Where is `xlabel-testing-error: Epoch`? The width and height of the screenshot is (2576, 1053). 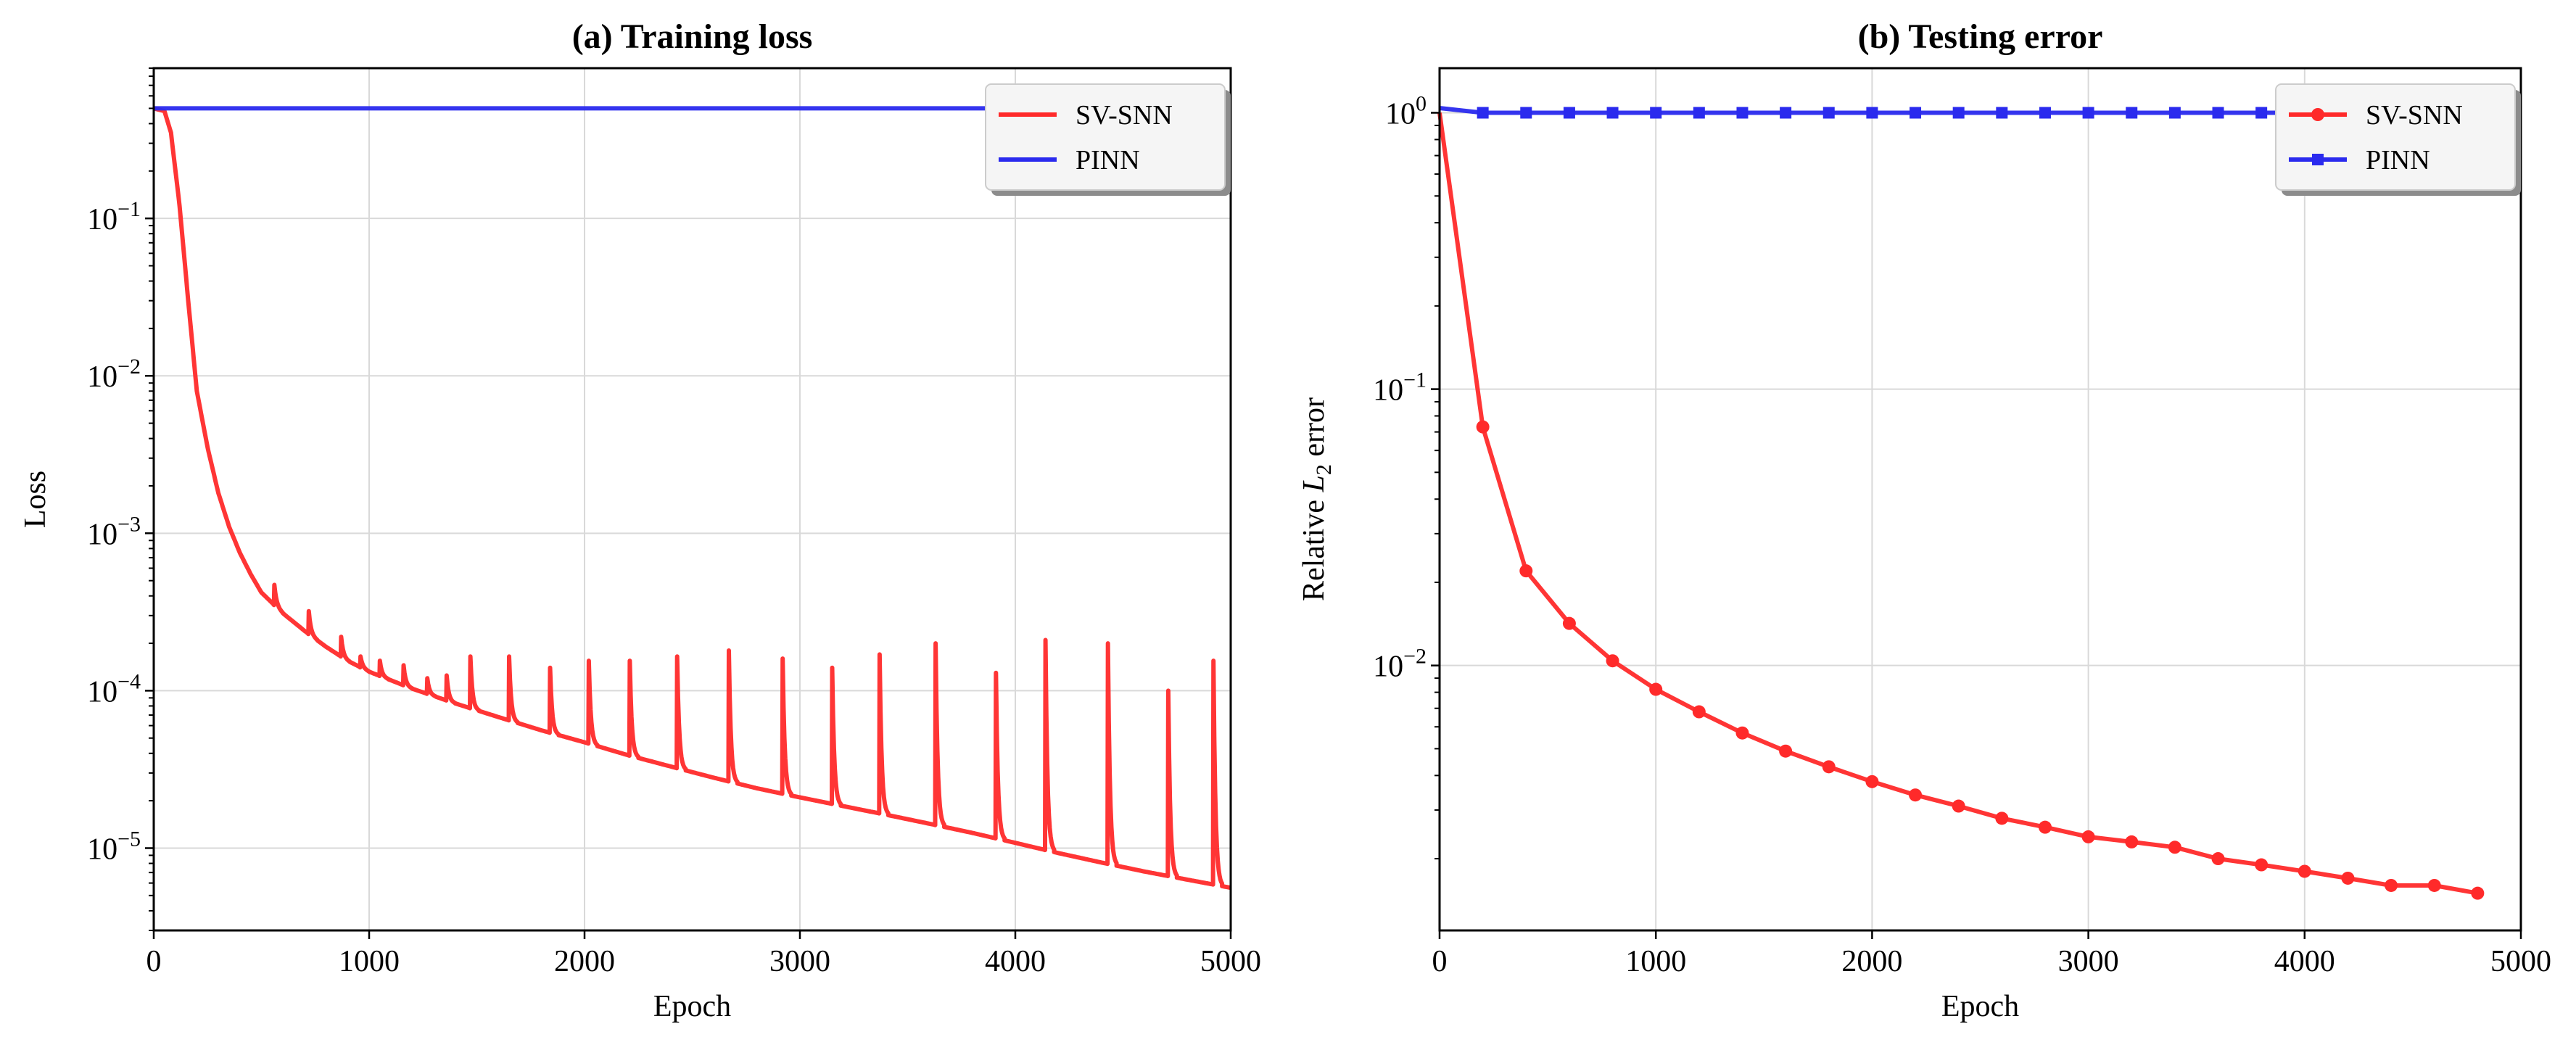 xlabel-testing-error: Epoch is located at coordinates (1980, 1007).